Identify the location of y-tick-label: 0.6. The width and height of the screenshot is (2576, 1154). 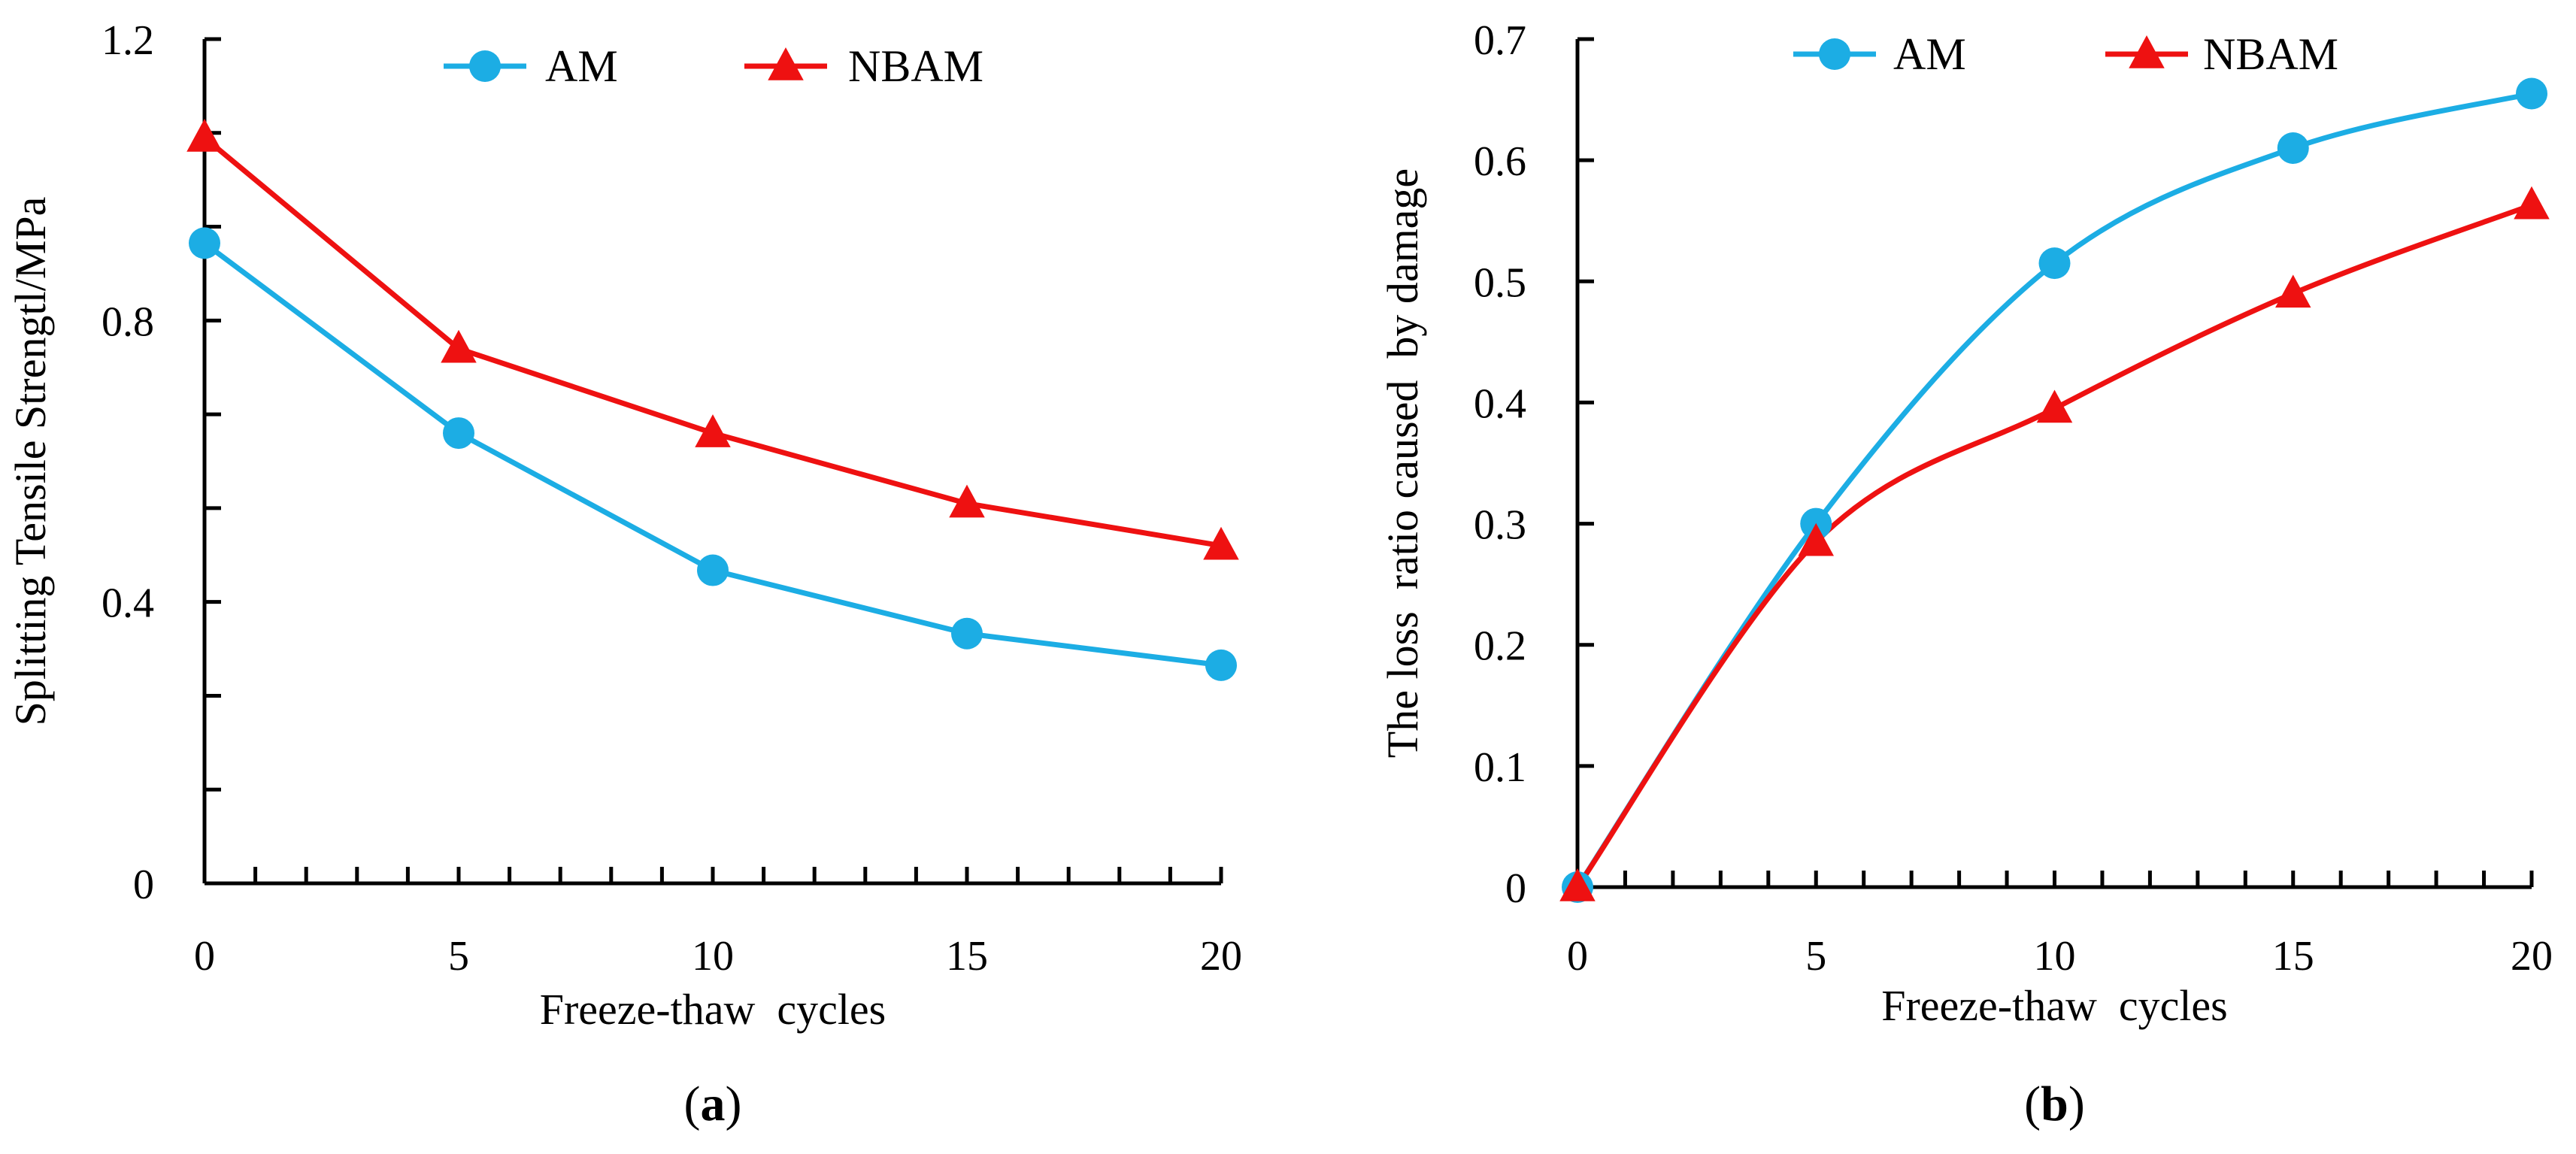
(1500, 161).